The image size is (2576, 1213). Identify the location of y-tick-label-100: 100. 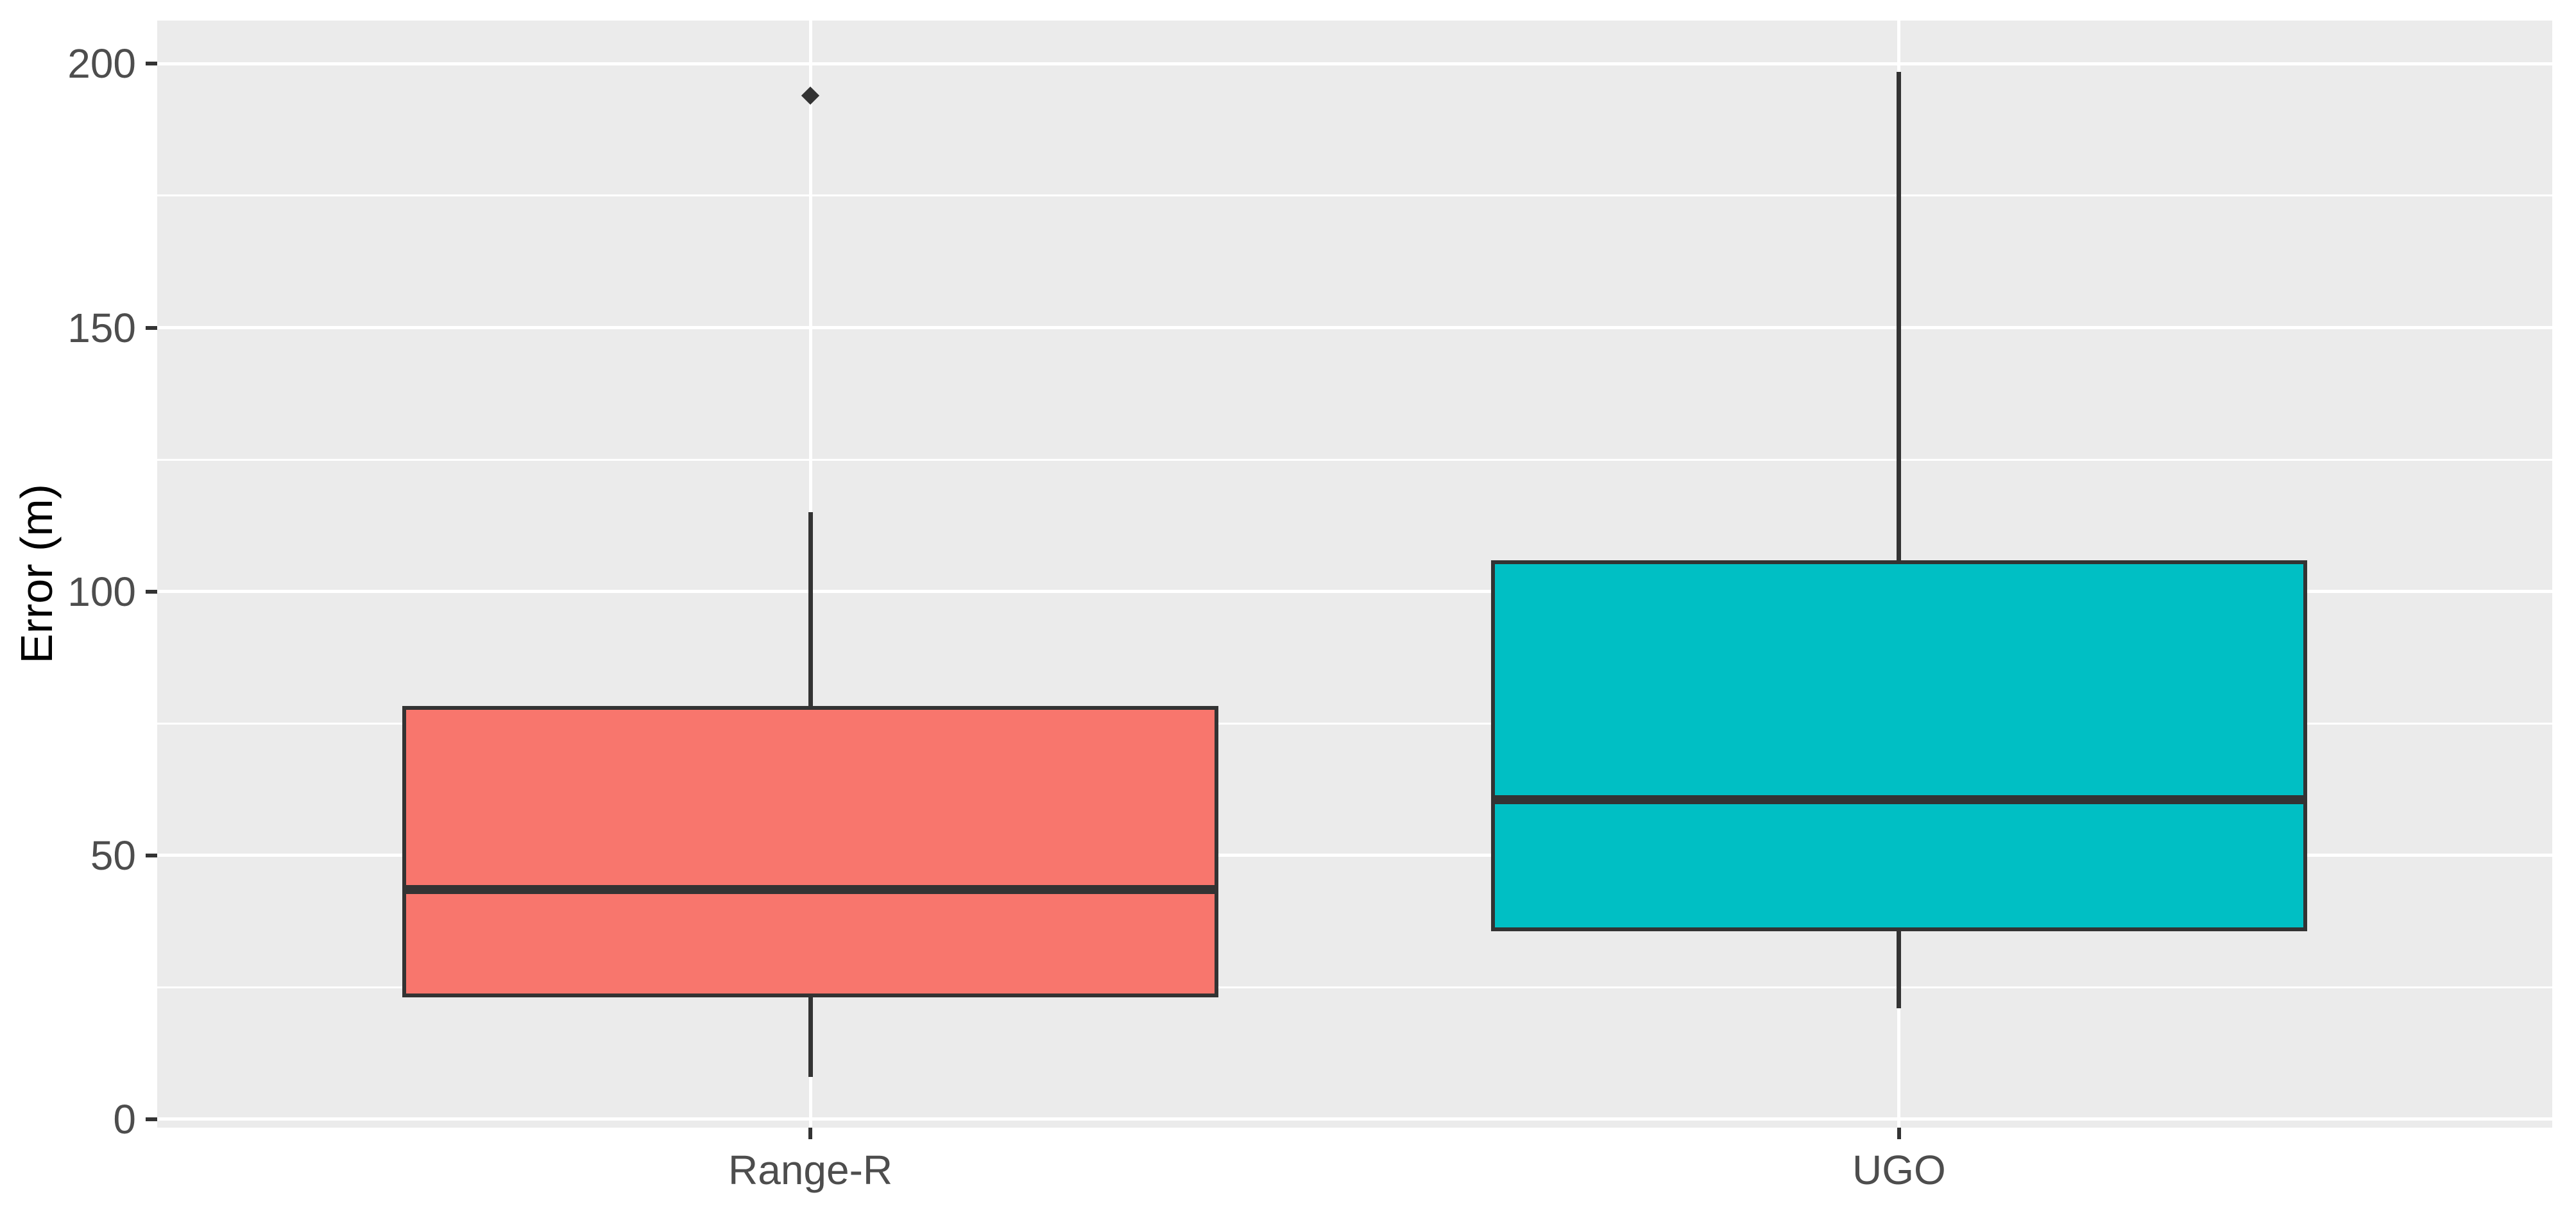
(101, 591).